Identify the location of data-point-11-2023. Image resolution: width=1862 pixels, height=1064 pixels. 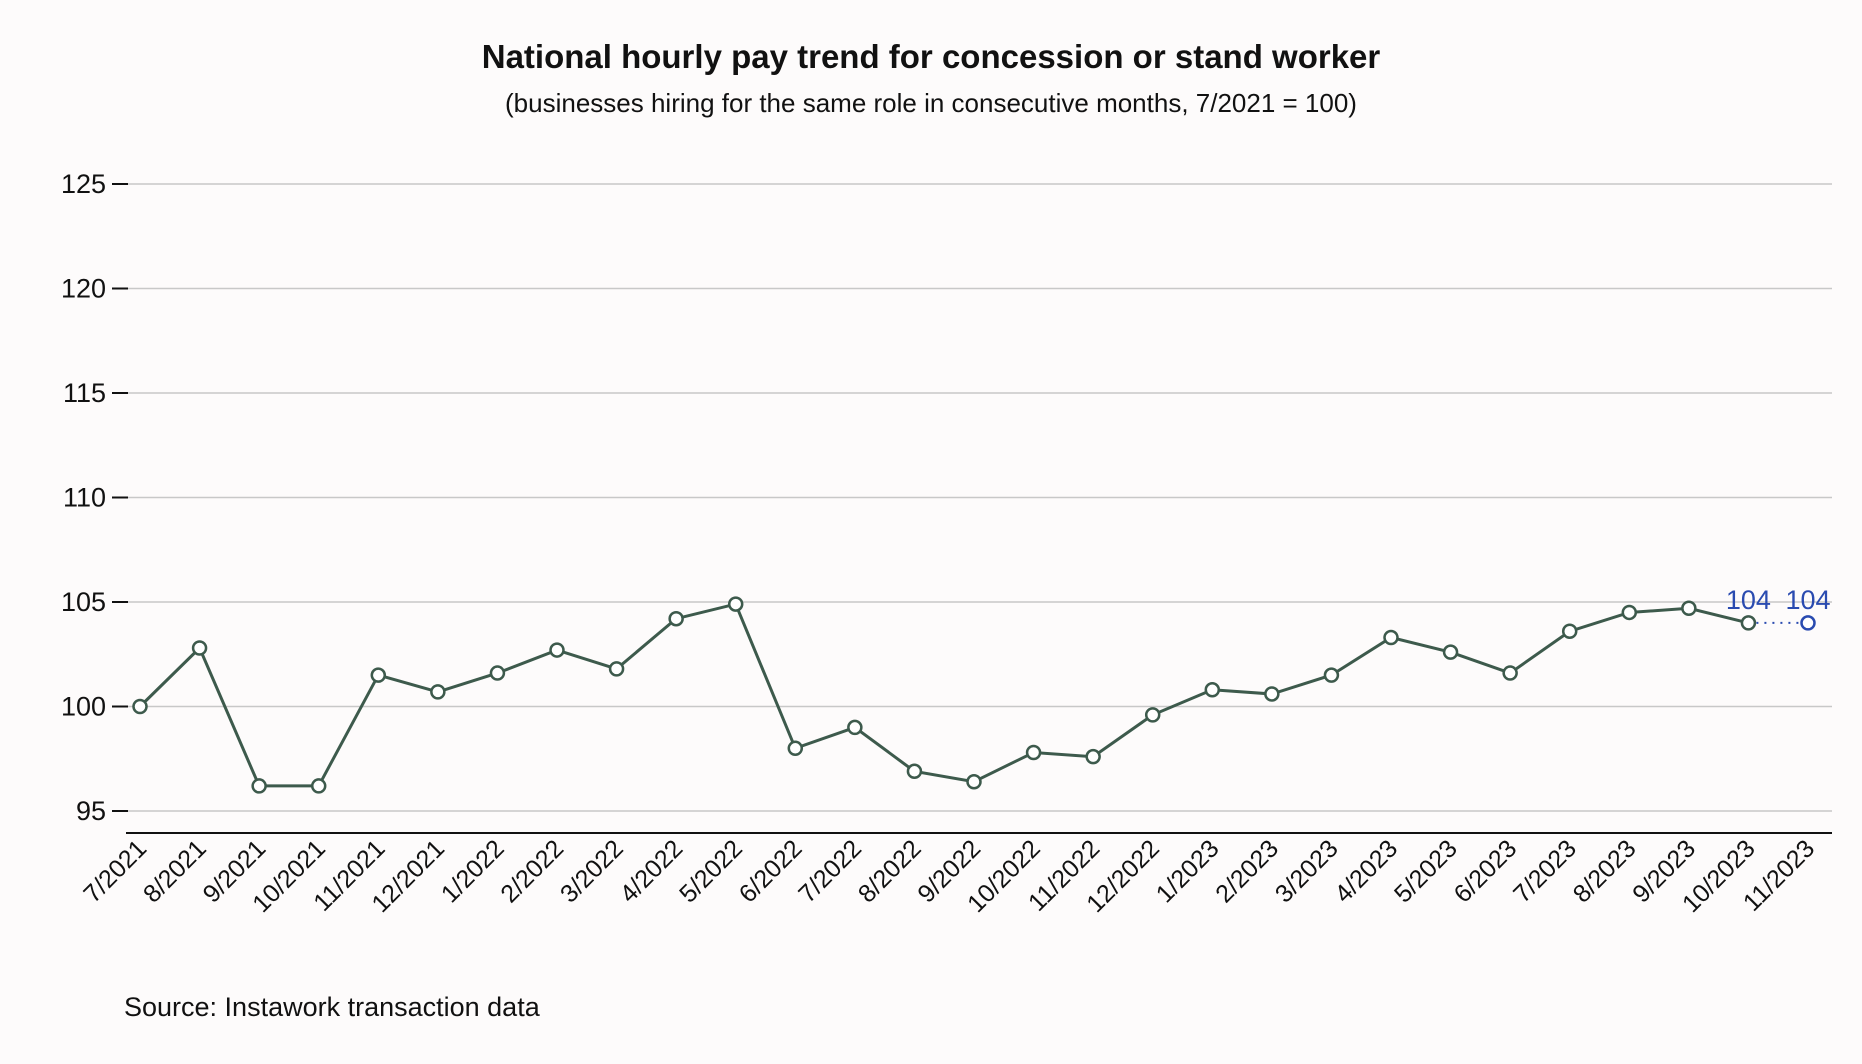
(1808, 623).